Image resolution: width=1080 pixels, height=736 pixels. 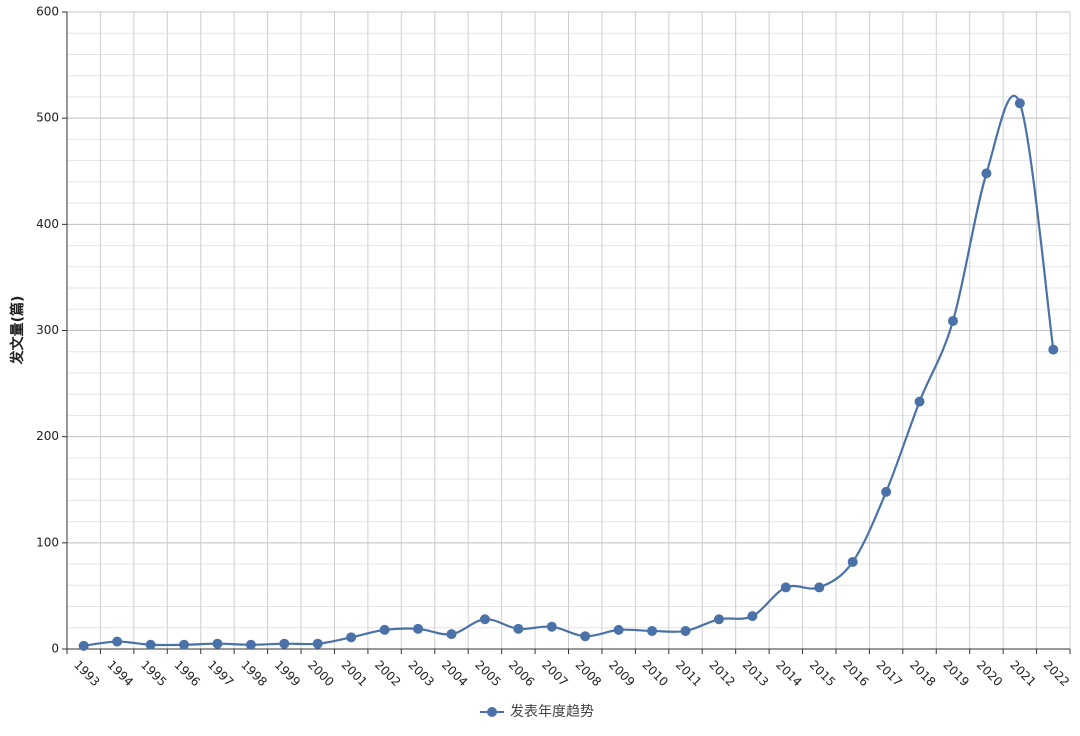 I want to click on x-tick-label: 2002, so click(x=387, y=673).